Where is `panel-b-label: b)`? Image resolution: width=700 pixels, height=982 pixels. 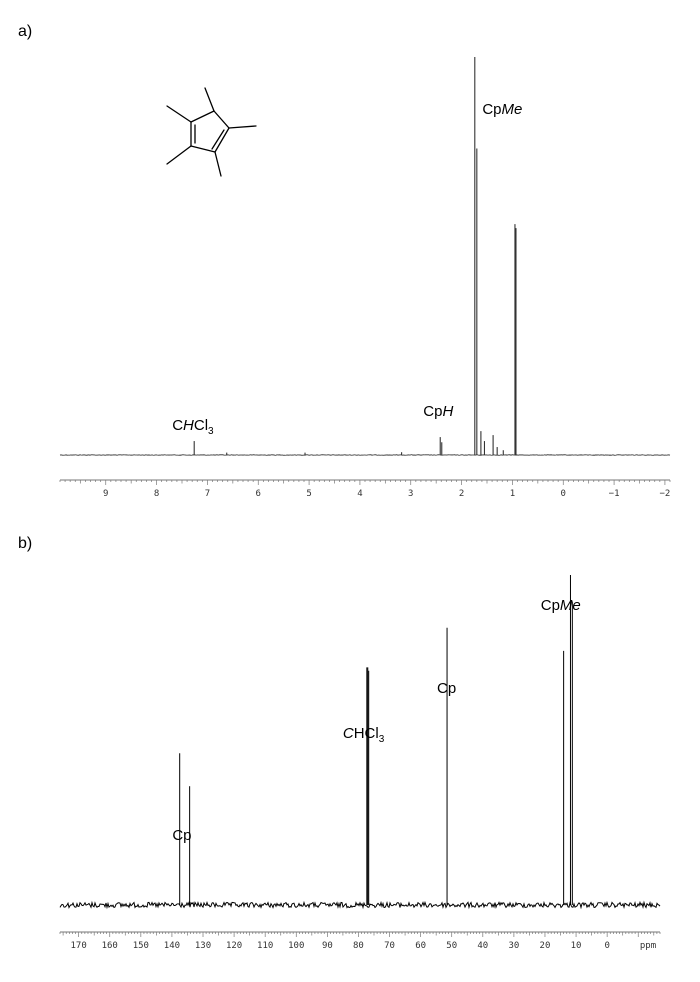 panel-b-label: b) is located at coordinates (25, 543).